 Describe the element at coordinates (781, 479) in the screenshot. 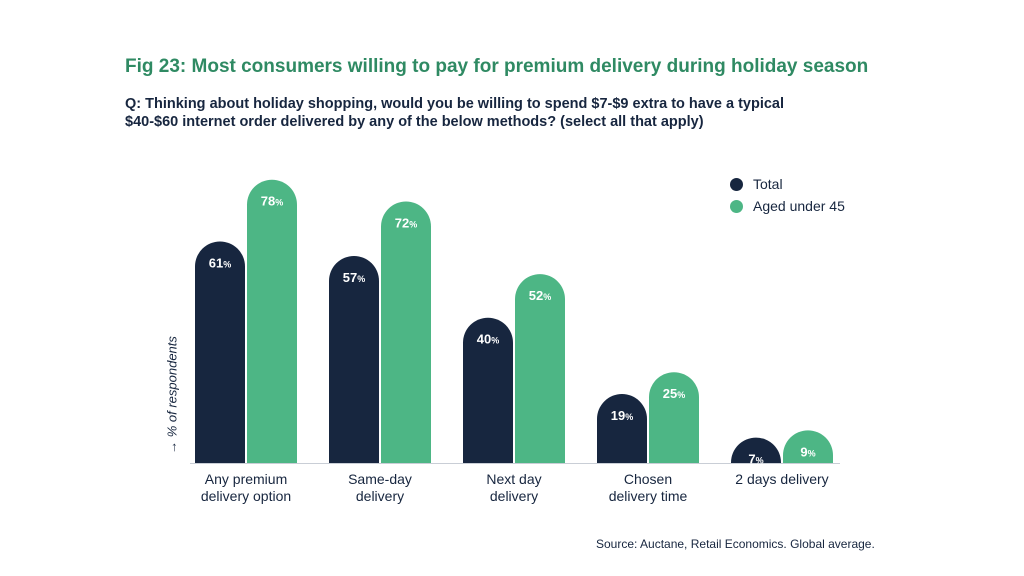

I see `category-label-4: 2 days delivery` at that location.